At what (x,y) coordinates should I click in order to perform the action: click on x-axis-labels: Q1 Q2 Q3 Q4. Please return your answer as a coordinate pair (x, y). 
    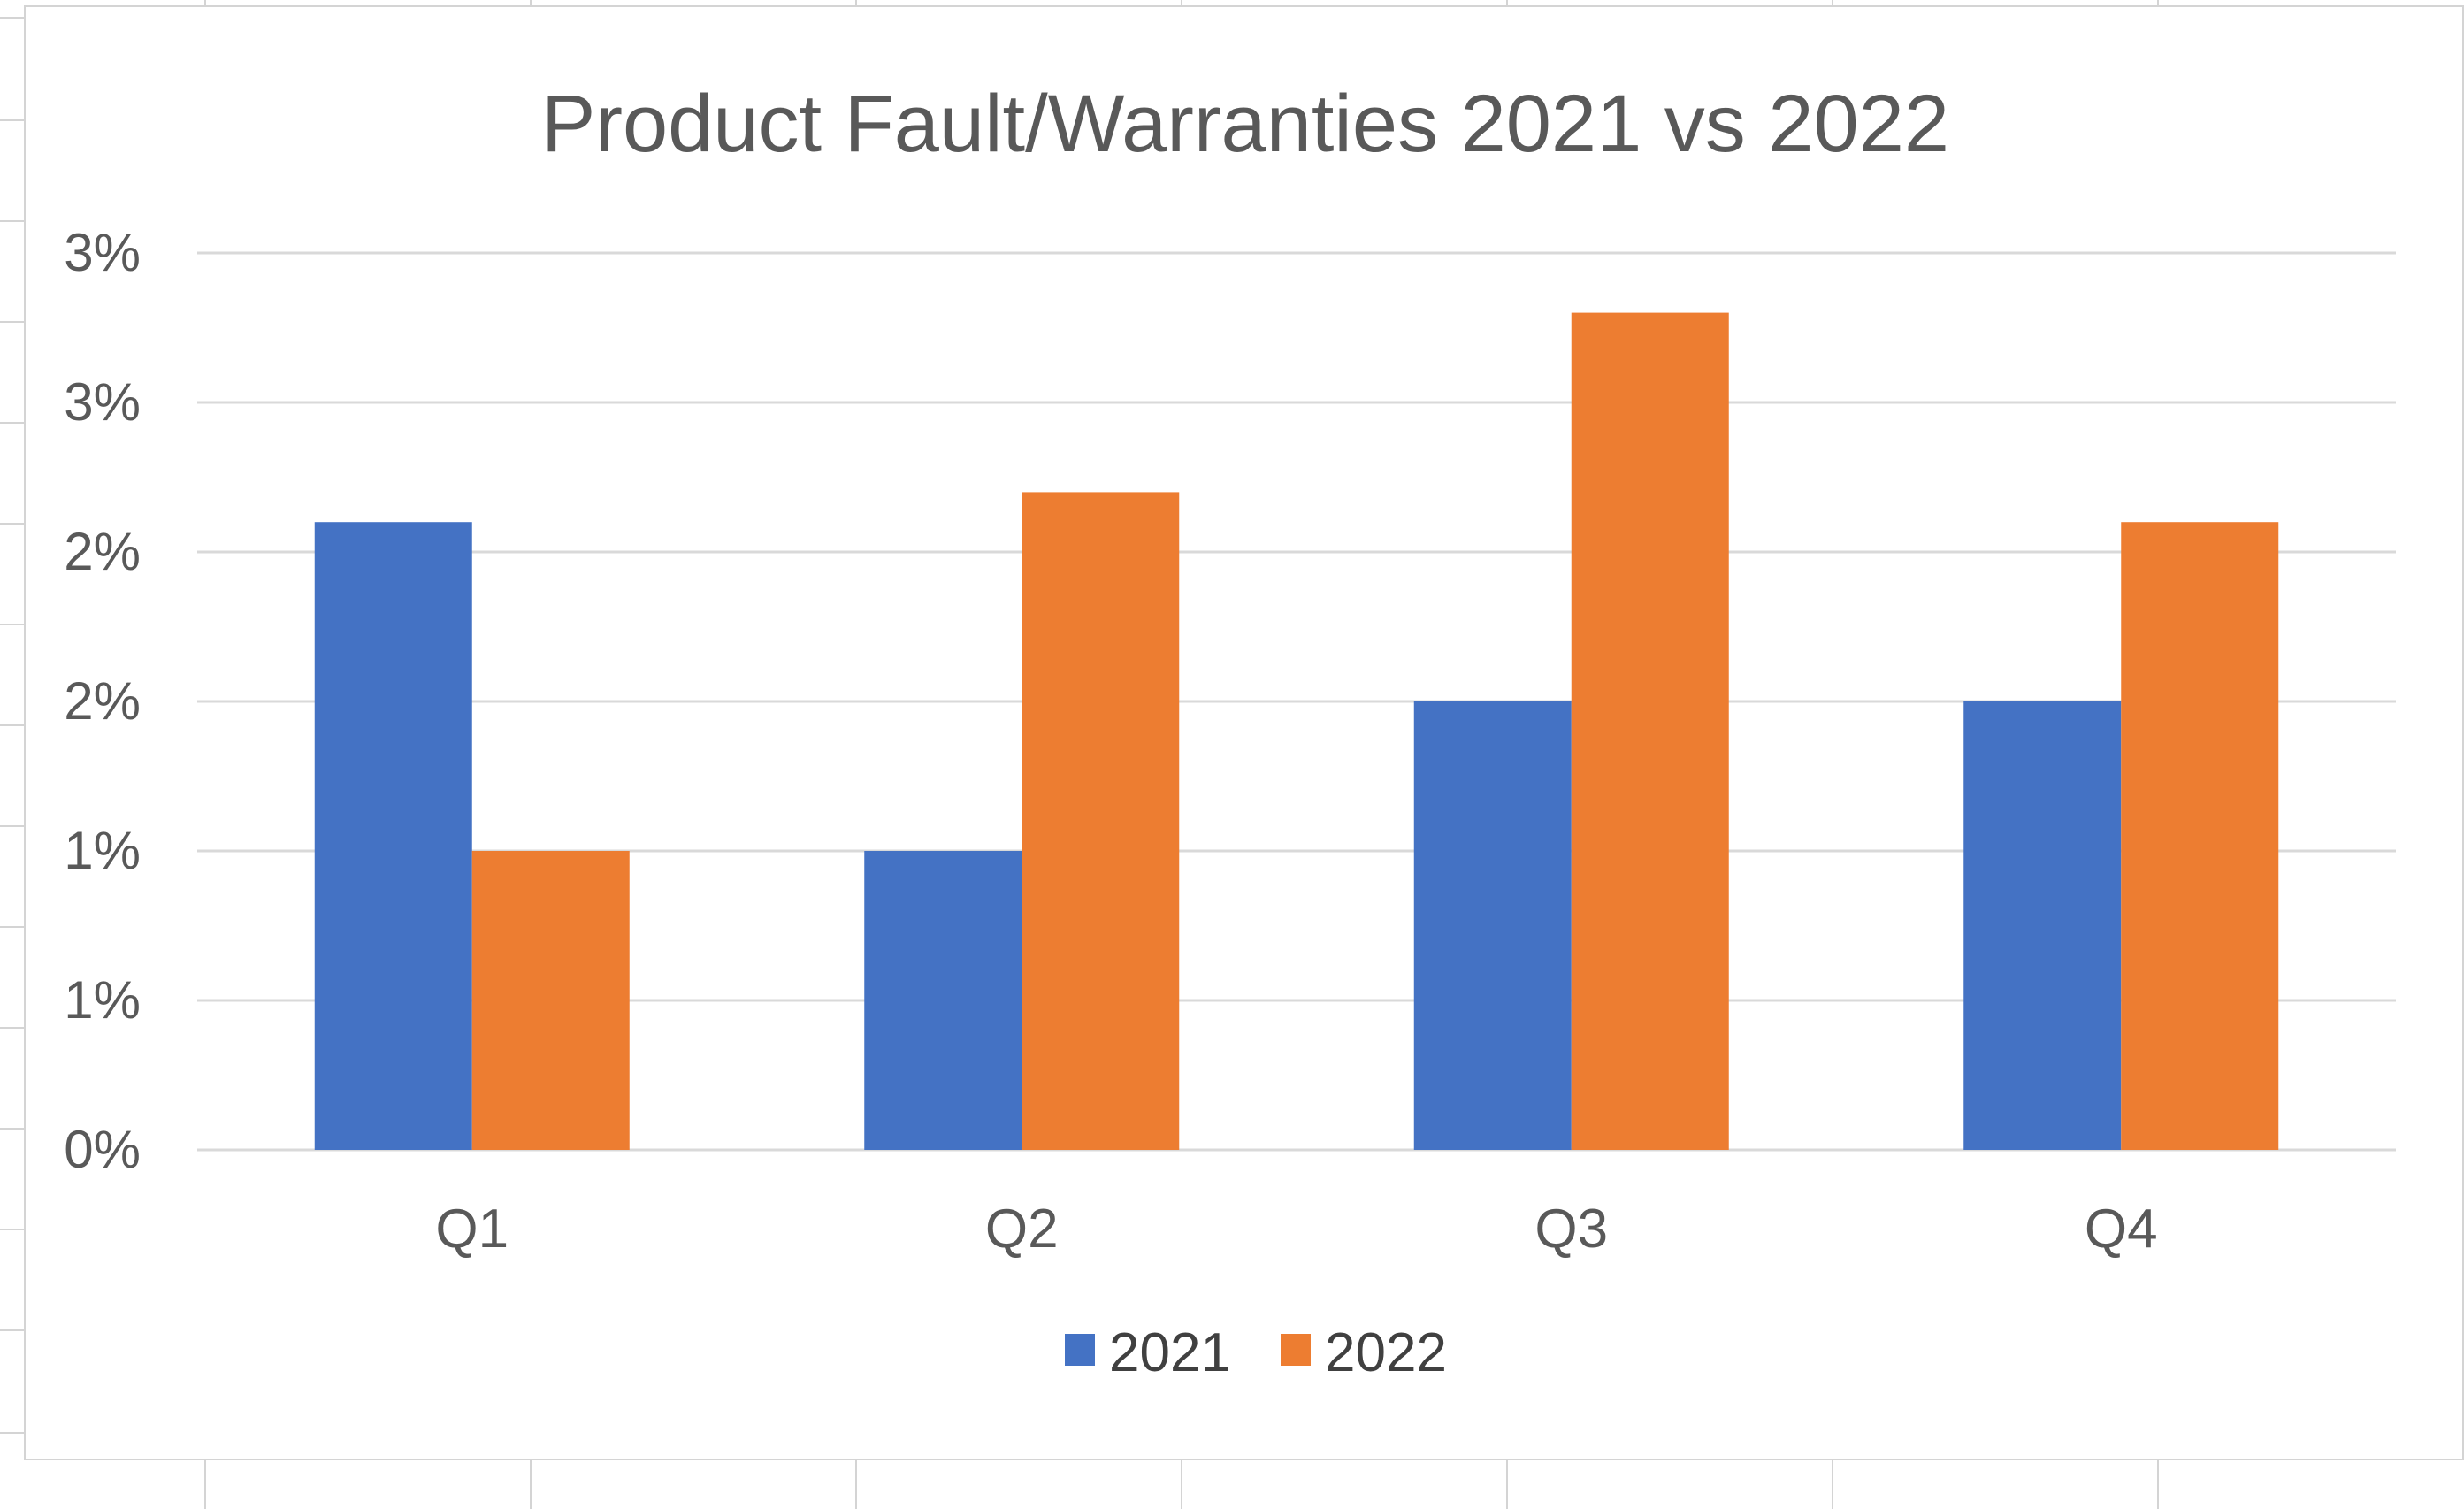
    Looking at the image, I should click on (1296, 1229).